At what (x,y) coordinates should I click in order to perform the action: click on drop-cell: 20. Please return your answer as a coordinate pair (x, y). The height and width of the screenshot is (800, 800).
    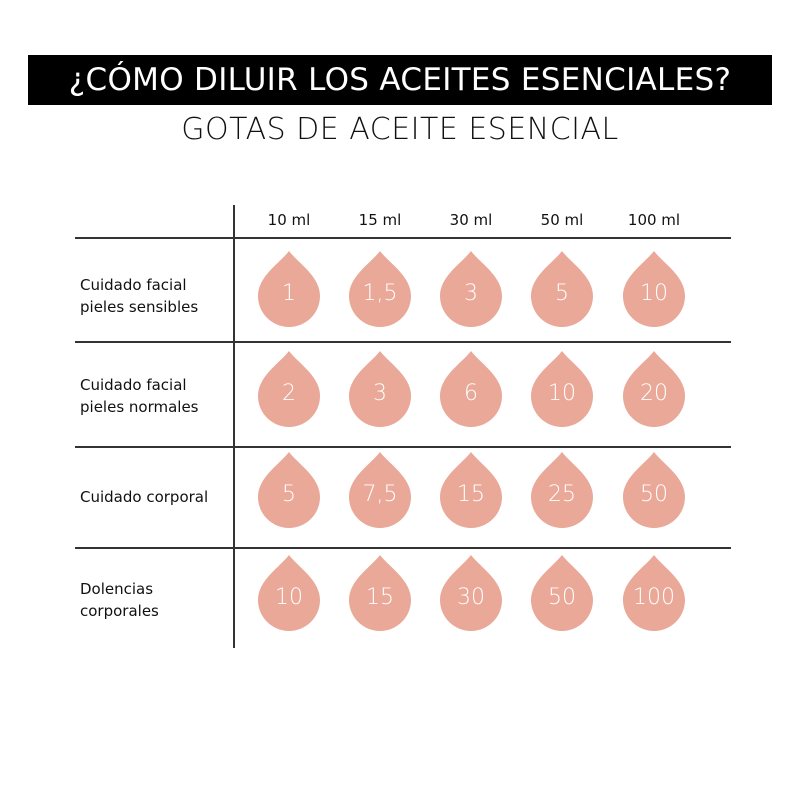
    Looking at the image, I should click on (654, 389).